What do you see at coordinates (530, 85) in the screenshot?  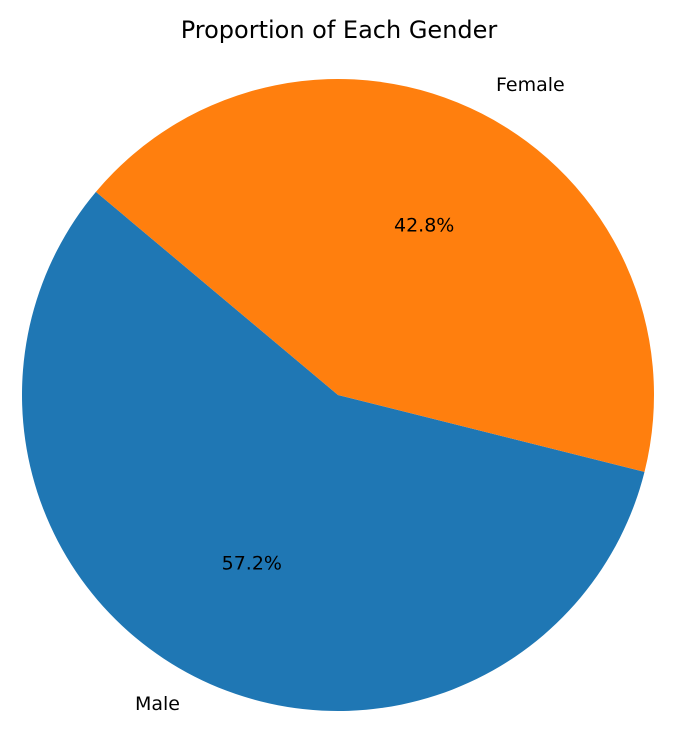 I see `slice-label-female: Female` at bounding box center [530, 85].